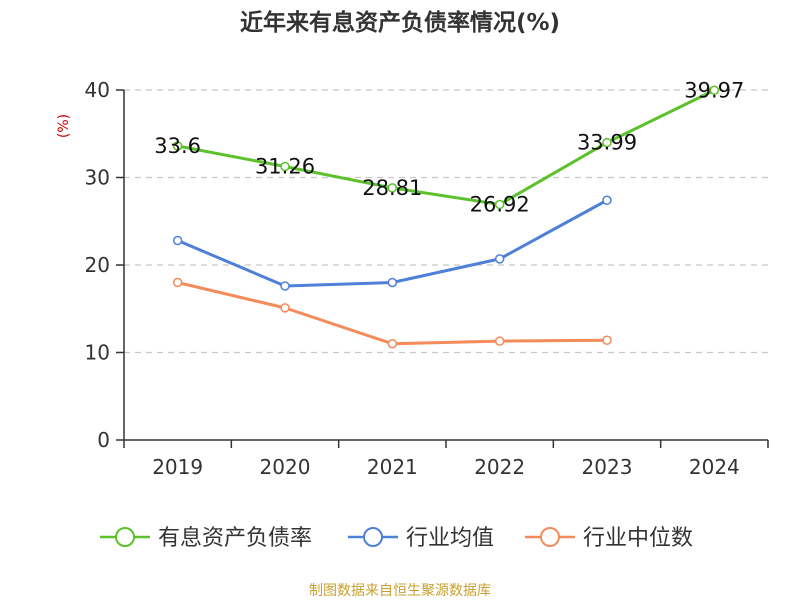 This screenshot has height=604, width=800. I want to click on data-label: 39.97, so click(714, 90).